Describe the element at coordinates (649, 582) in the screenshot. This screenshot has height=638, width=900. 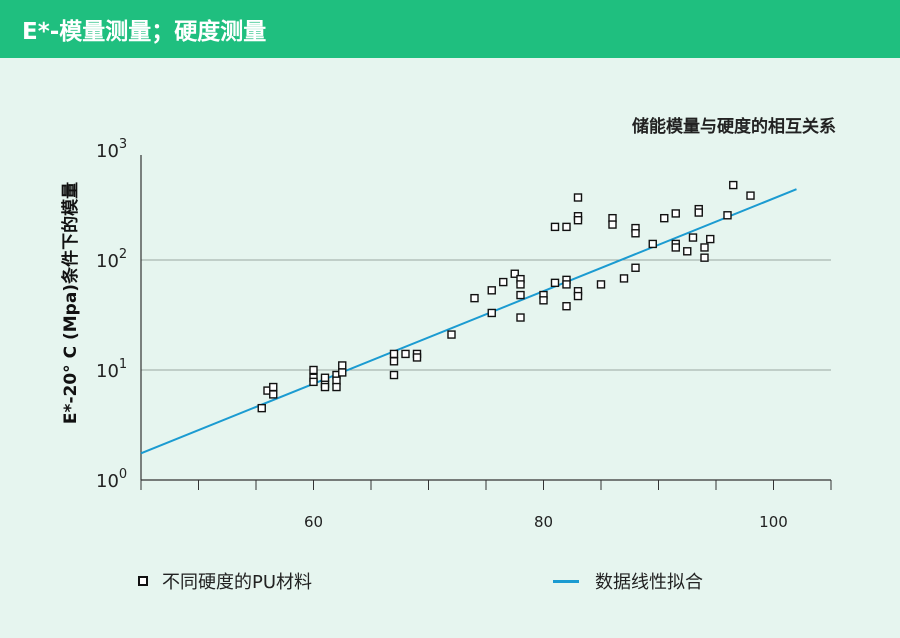
I see `legend-label-fit: 数据线性拟合` at that location.